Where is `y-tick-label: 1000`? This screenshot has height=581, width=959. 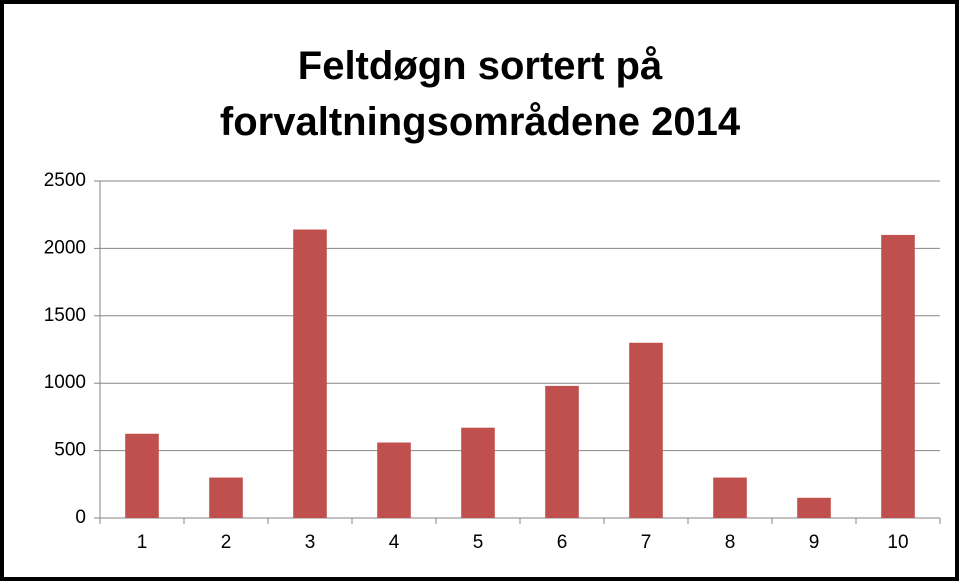
y-tick-label: 1000 is located at coordinates (65, 382).